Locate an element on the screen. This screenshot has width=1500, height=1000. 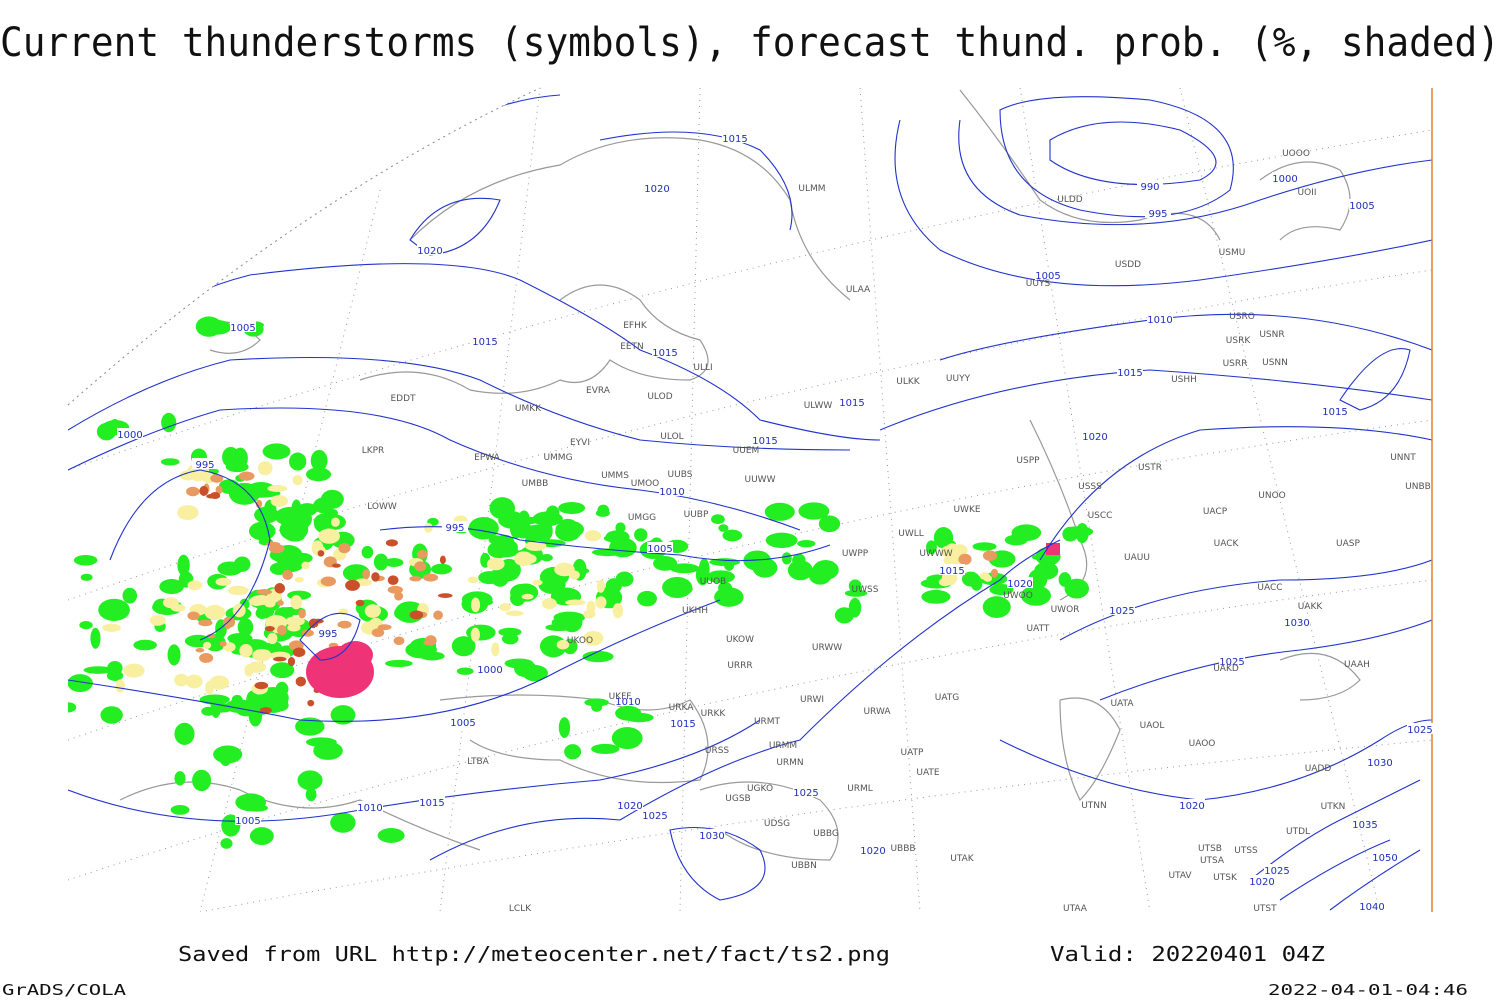
station-label: UTAK is located at coordinates (962, 859).